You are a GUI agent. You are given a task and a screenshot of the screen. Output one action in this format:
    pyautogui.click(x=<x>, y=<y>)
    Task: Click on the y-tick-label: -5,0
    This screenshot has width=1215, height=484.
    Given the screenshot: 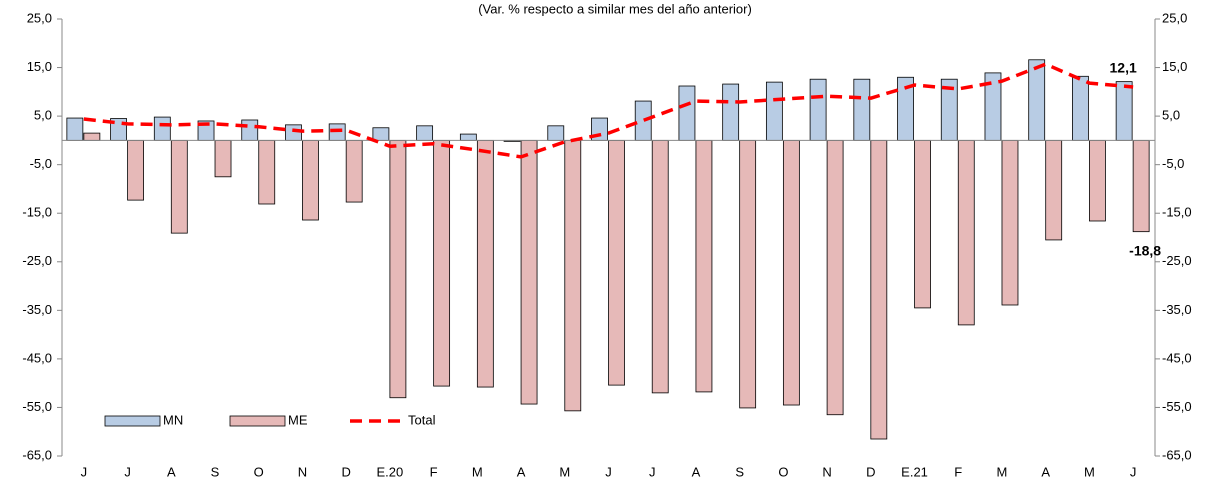 What is the action you would take?
    pyautogui.click(x=41, y=163)
    